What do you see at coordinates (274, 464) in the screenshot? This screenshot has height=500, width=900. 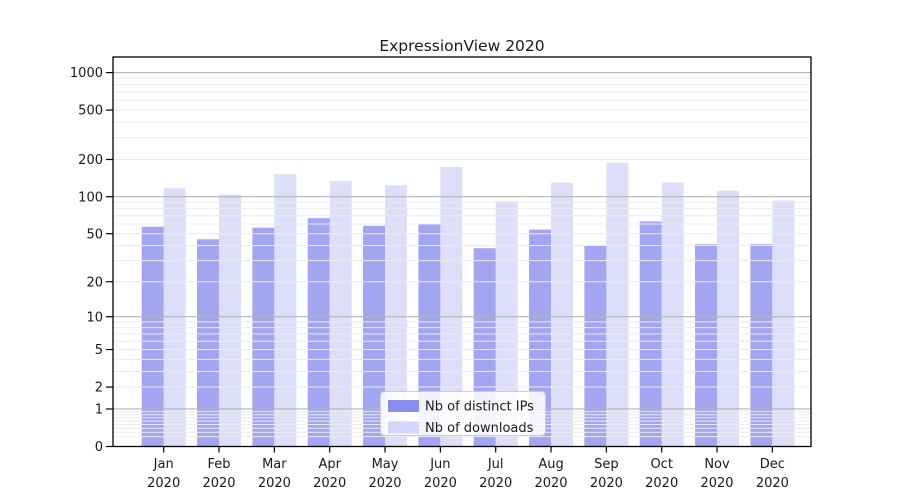 I see `x-tick-label-month: Mar` at bounding box center [274, 464].